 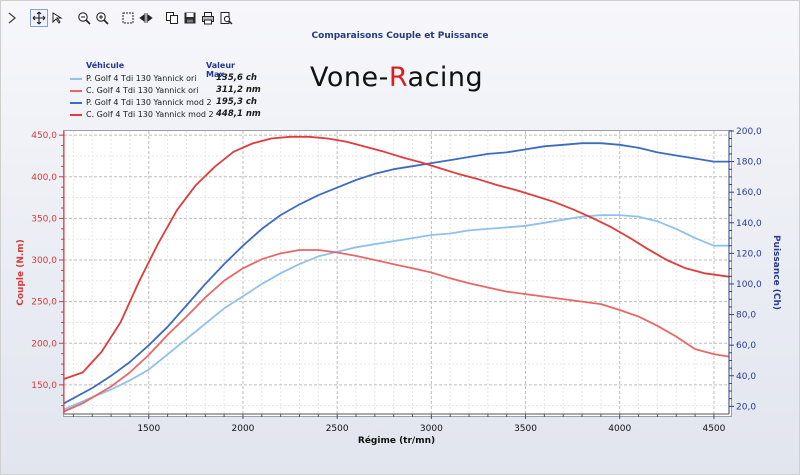 I want to click on legend-header-max-value: Valeur Max, so click(x=220, y=70).